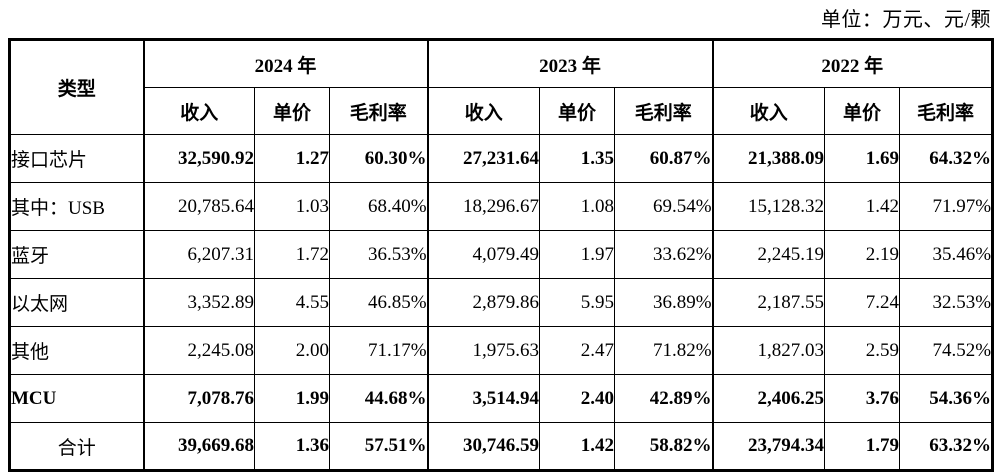 The width and height of the screenshot is (1000, 476). I want to click on value-cell: 23,794.34, so click(769, 446).